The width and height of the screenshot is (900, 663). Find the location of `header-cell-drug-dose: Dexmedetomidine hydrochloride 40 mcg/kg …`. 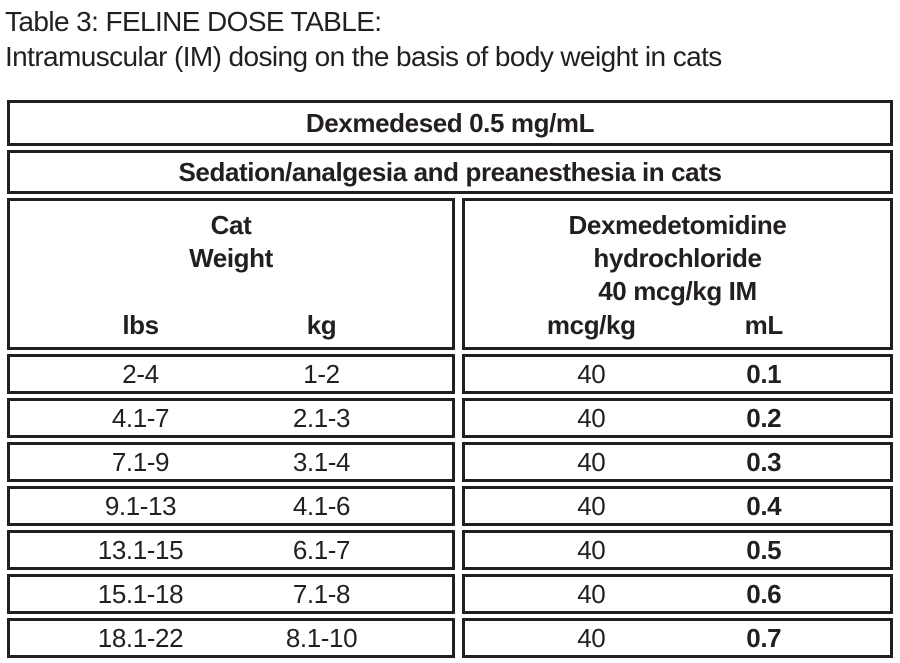

header-cell-drug-dose: Dexmedetomidine hydrochloride 40 mcg/kg … is located at coordinates (677, 274).